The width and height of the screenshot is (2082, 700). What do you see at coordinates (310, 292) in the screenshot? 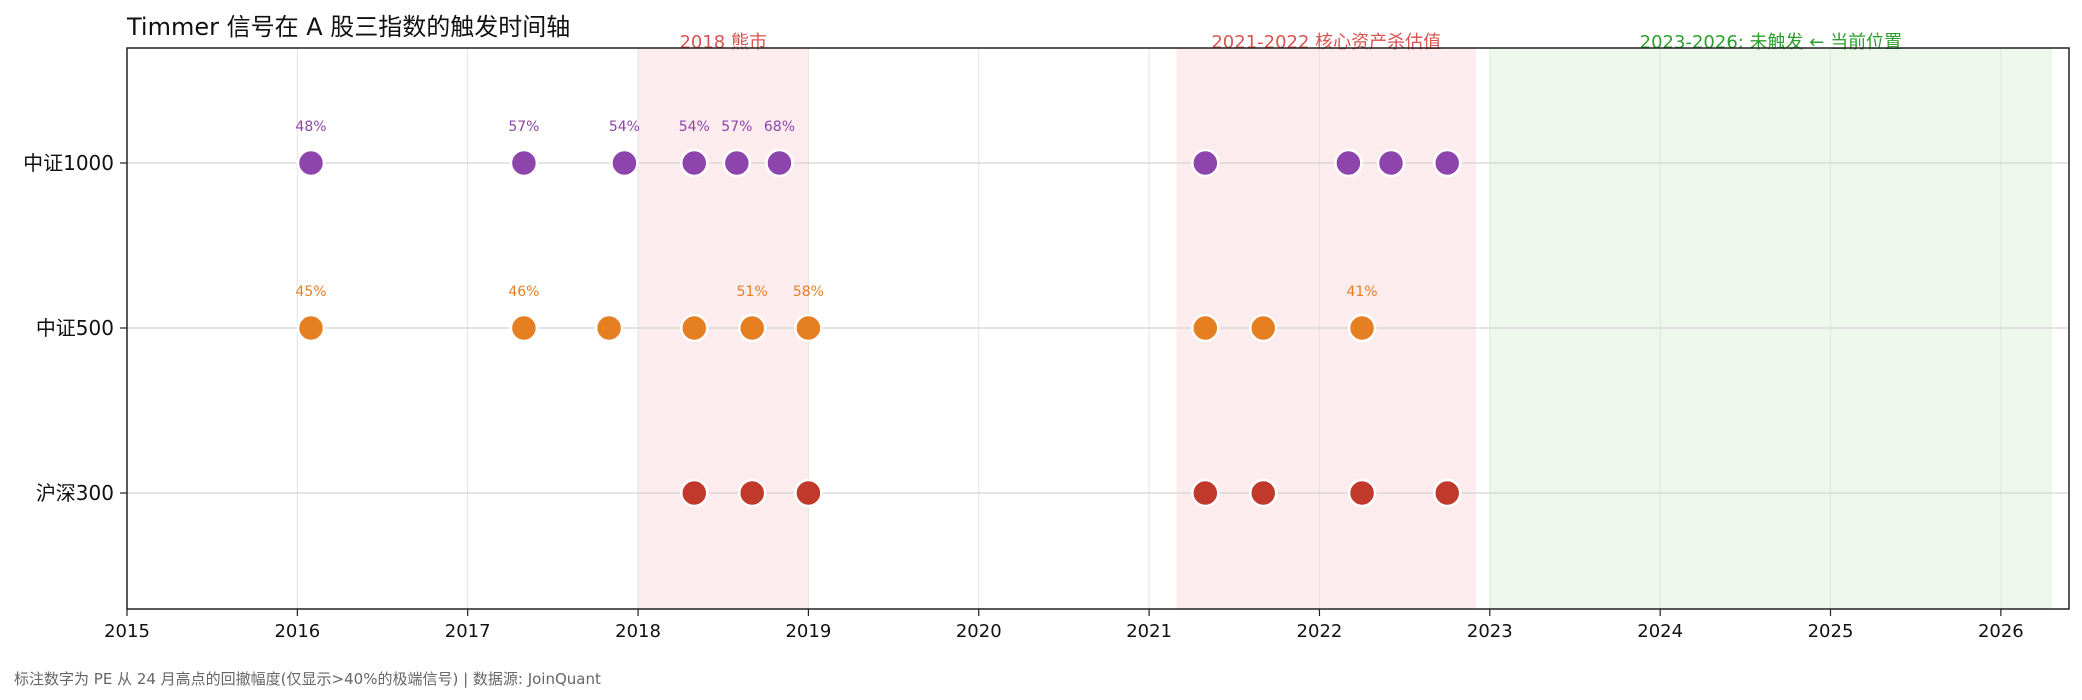
I see `drawdown-label: 45%` at bounding box center [310, 292].